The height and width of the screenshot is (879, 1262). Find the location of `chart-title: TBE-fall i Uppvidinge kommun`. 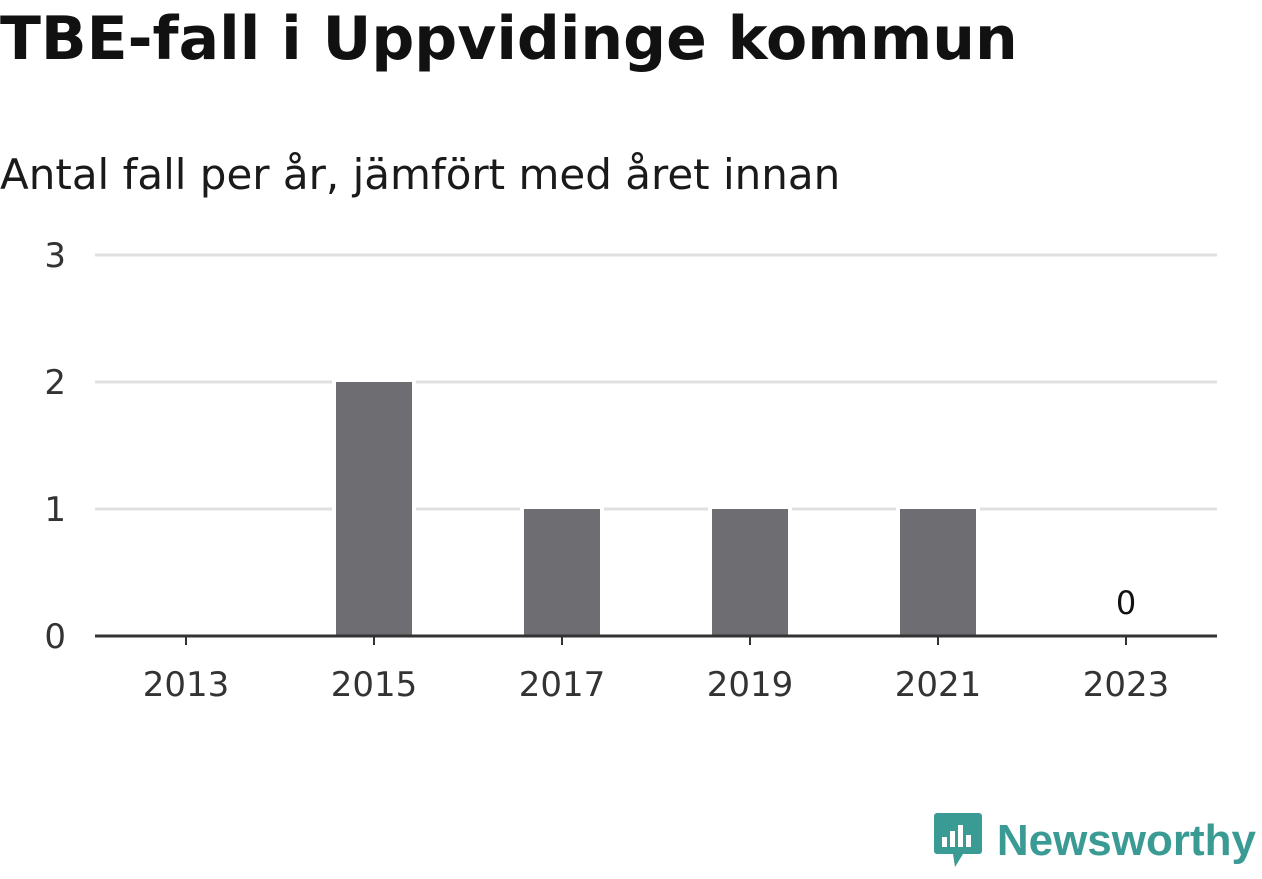

chart-title: TBE-fall i Uppvidinge kommun is located at coordinates (509, 39).